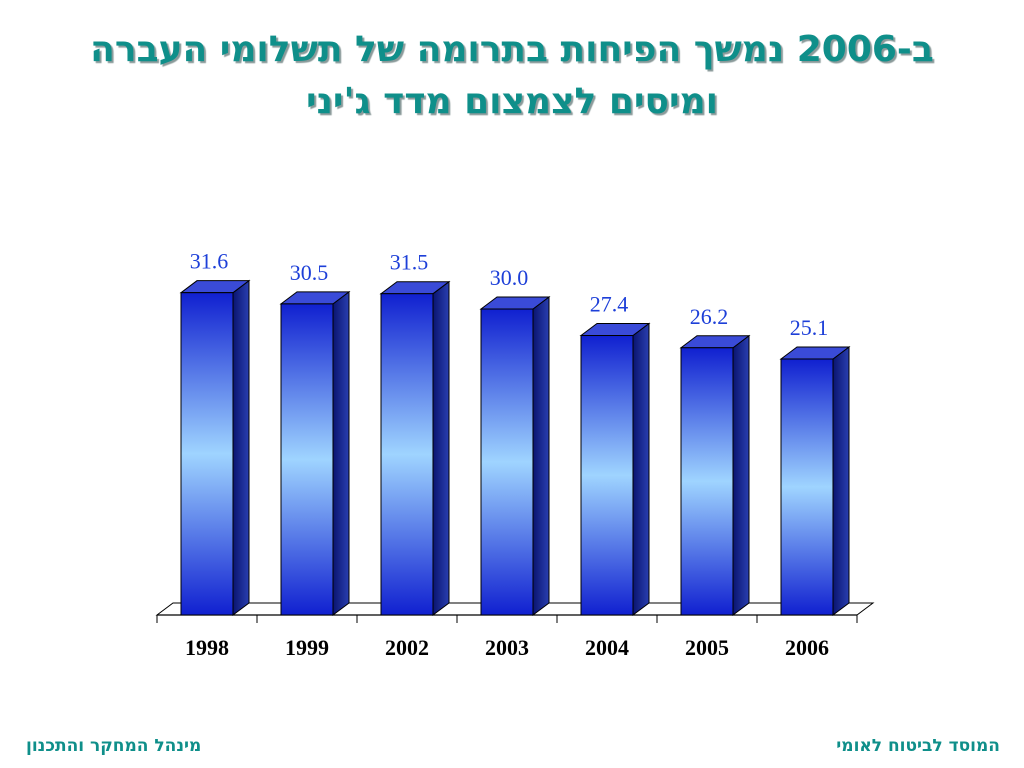 This screenshot has height=768, width=1024. Describe the element at coordinates (114, 746) in the screenshot. I see `footer-left-text: מינהל המחקר והתכנון` at that location.